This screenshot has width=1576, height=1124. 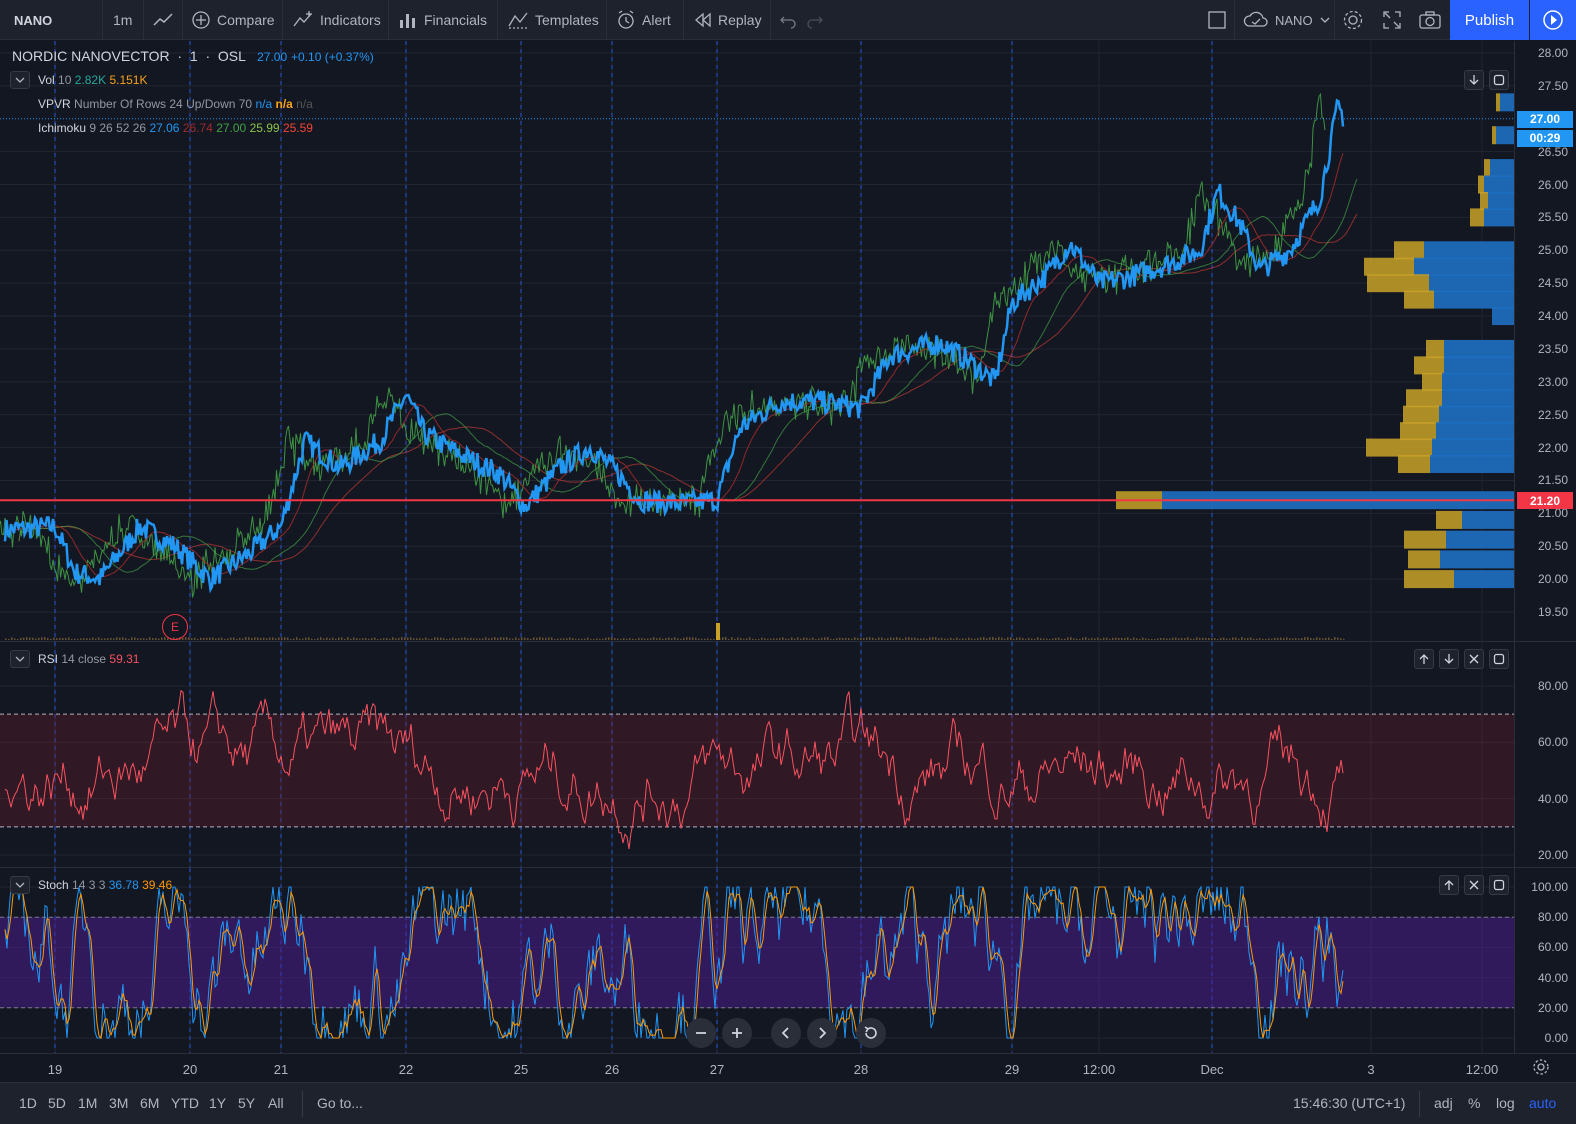 What do you see at coordinates (1474, 659) in the screenshot?
I see `rsi-close-button` at bounding box center [1474, 659].